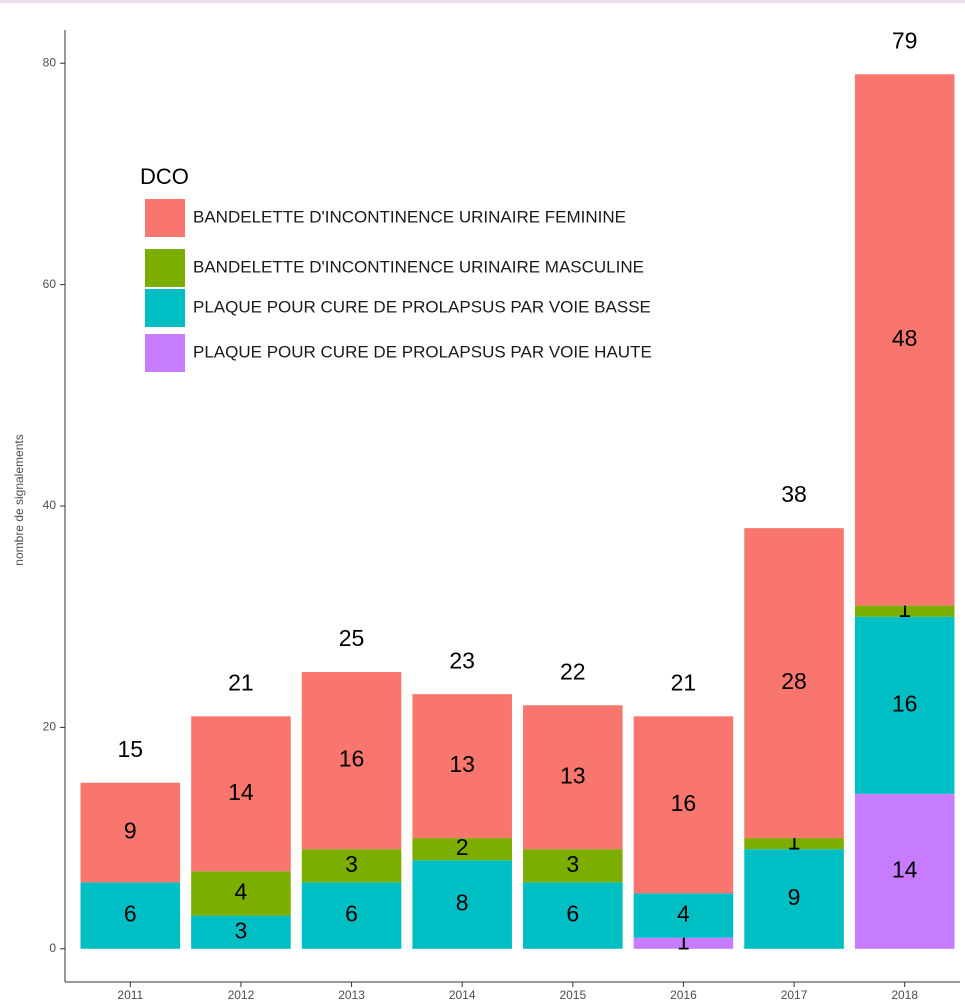 The image size is (965, 1008). What do you see at coordinates (462, 995) in the screenshot?
I see `x-tick-label: 2014` at bounding box center [462, 995].